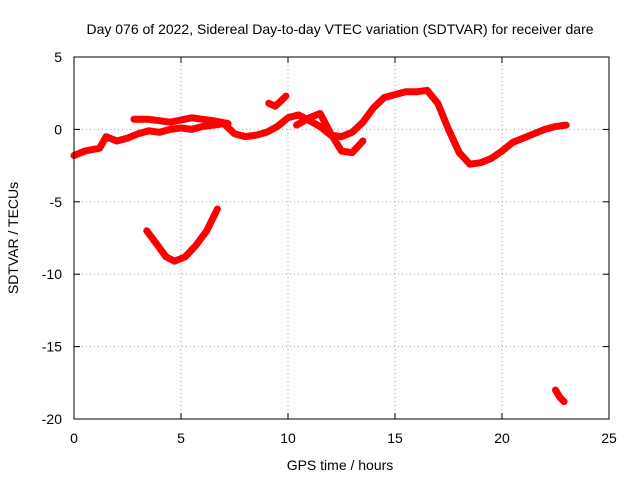  I want to click on y-axis-label: SDTVAR / TECUs, so click(13, 238).